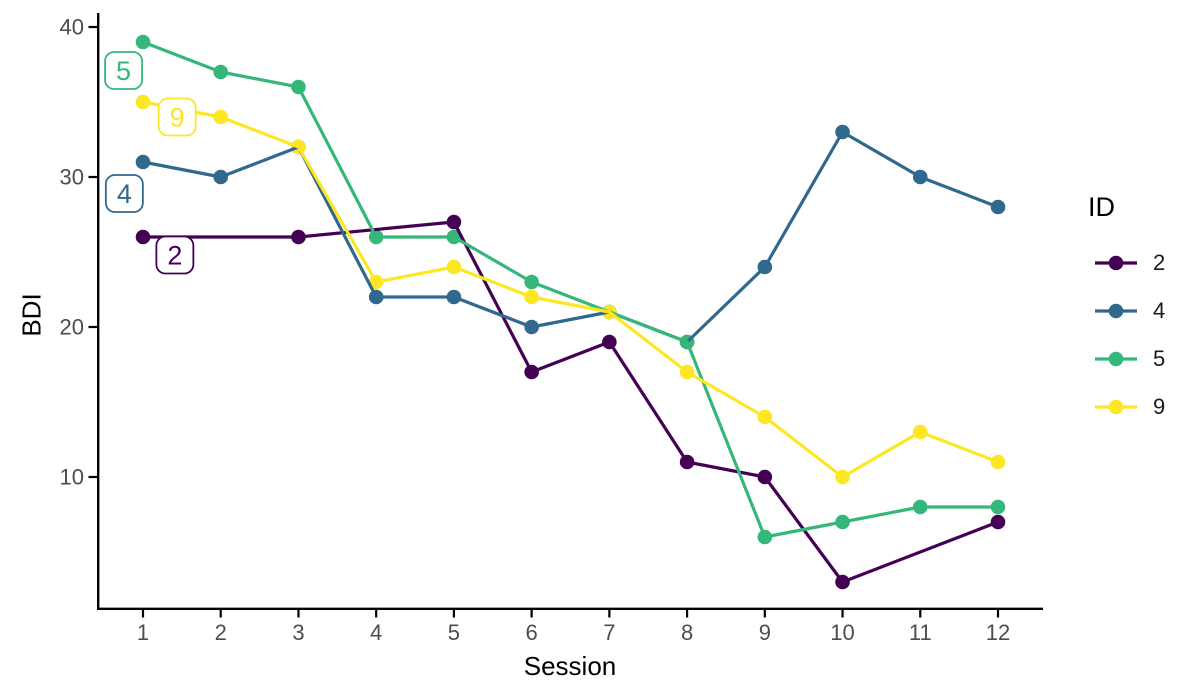 The width and height of the screenshot is (1200, 700). I want to click on legend: ID 2 4 5 9, so click(1126, 305).